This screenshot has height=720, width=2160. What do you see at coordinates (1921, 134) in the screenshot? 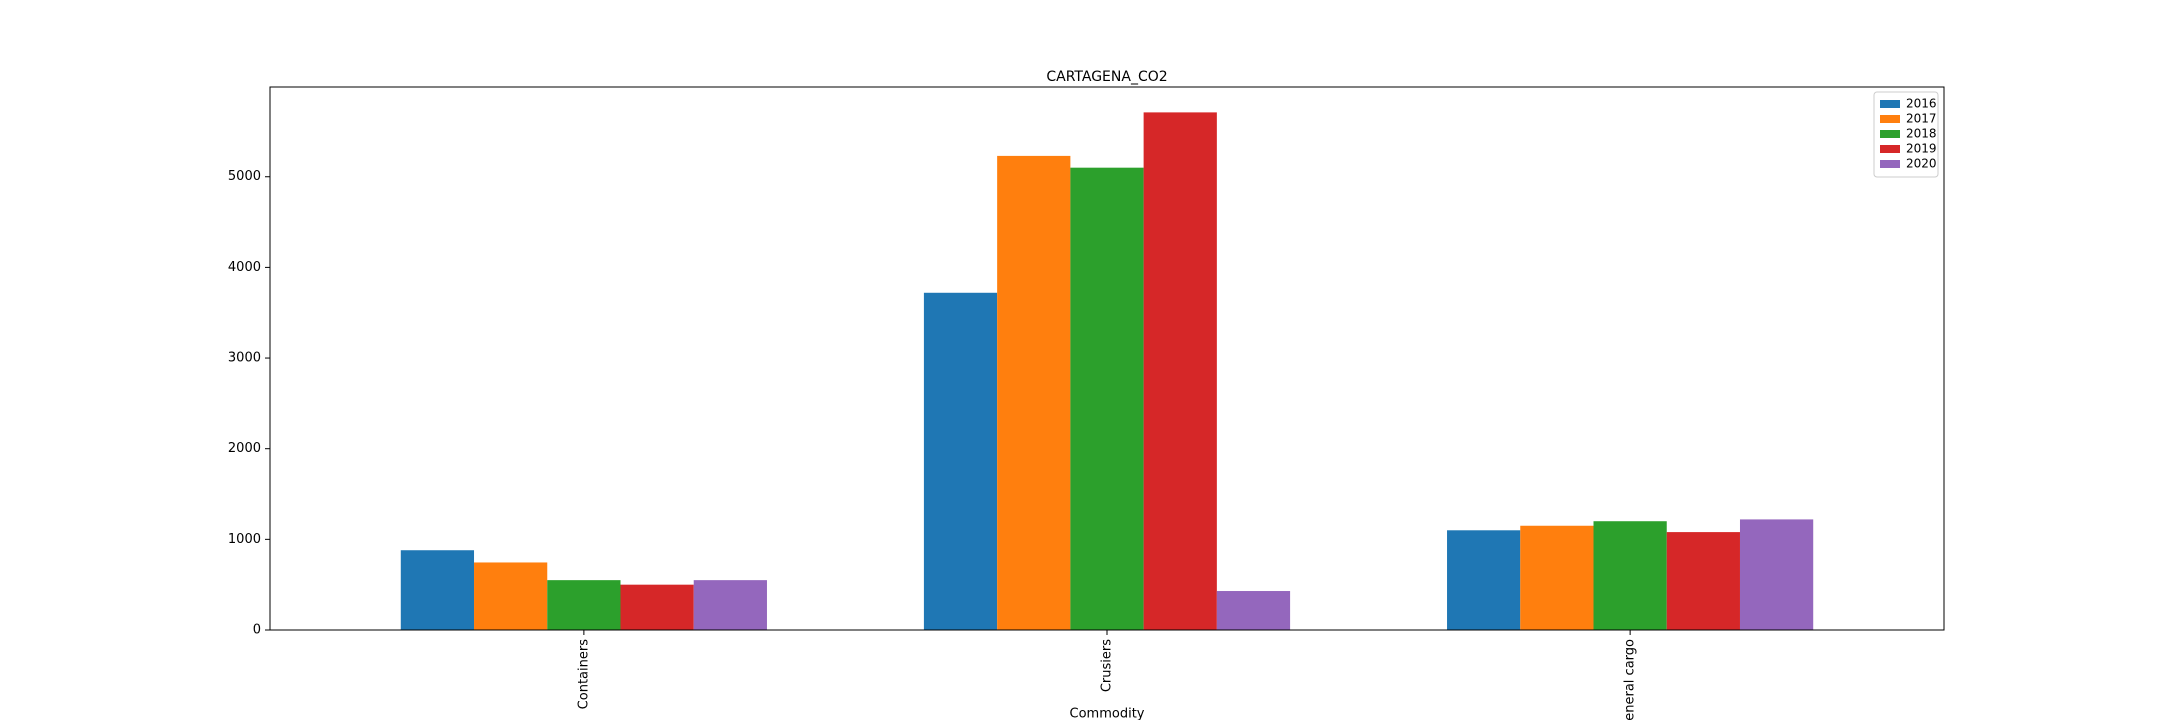
I see `legend-label: 2018` at bounding box center [1921, 134].